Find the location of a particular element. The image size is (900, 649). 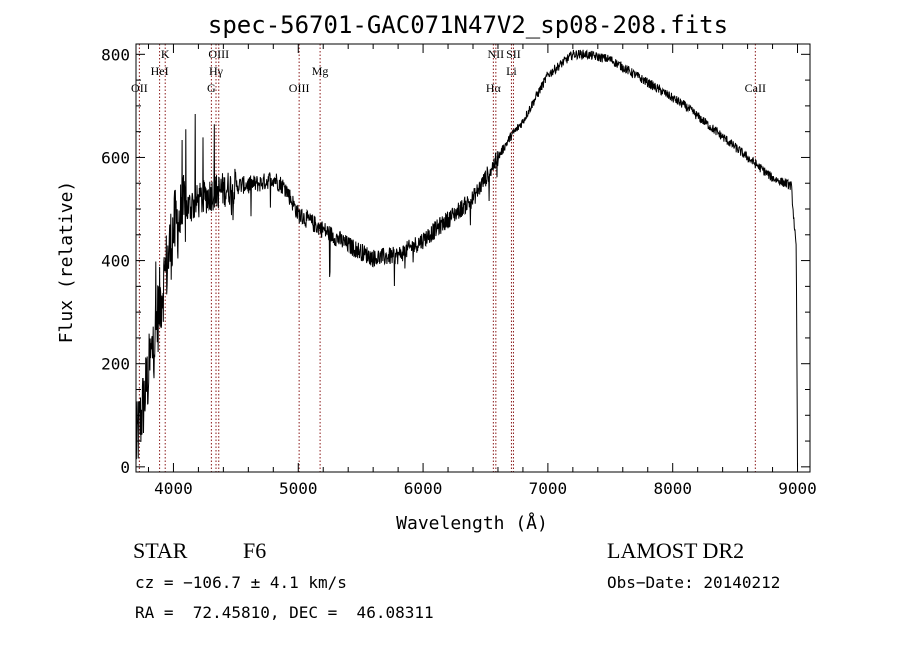

x-tick-label: 6000 is located at coordinates (423, 488).